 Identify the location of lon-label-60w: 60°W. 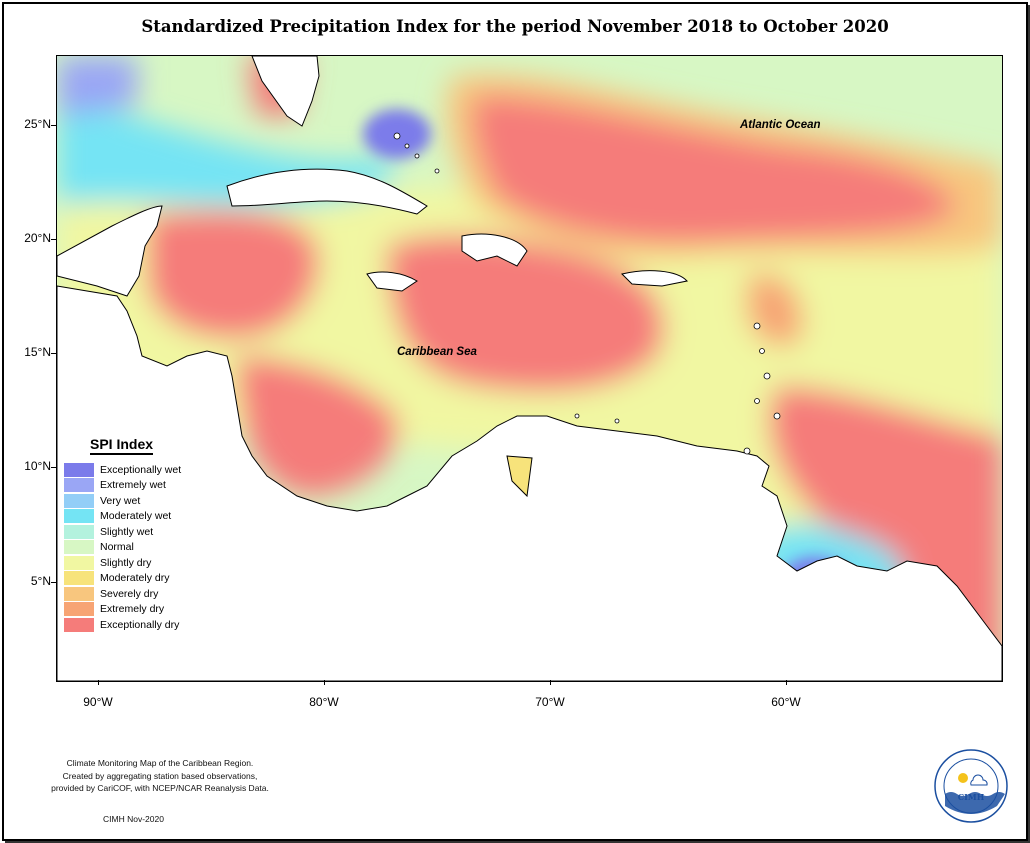
(786, 702).